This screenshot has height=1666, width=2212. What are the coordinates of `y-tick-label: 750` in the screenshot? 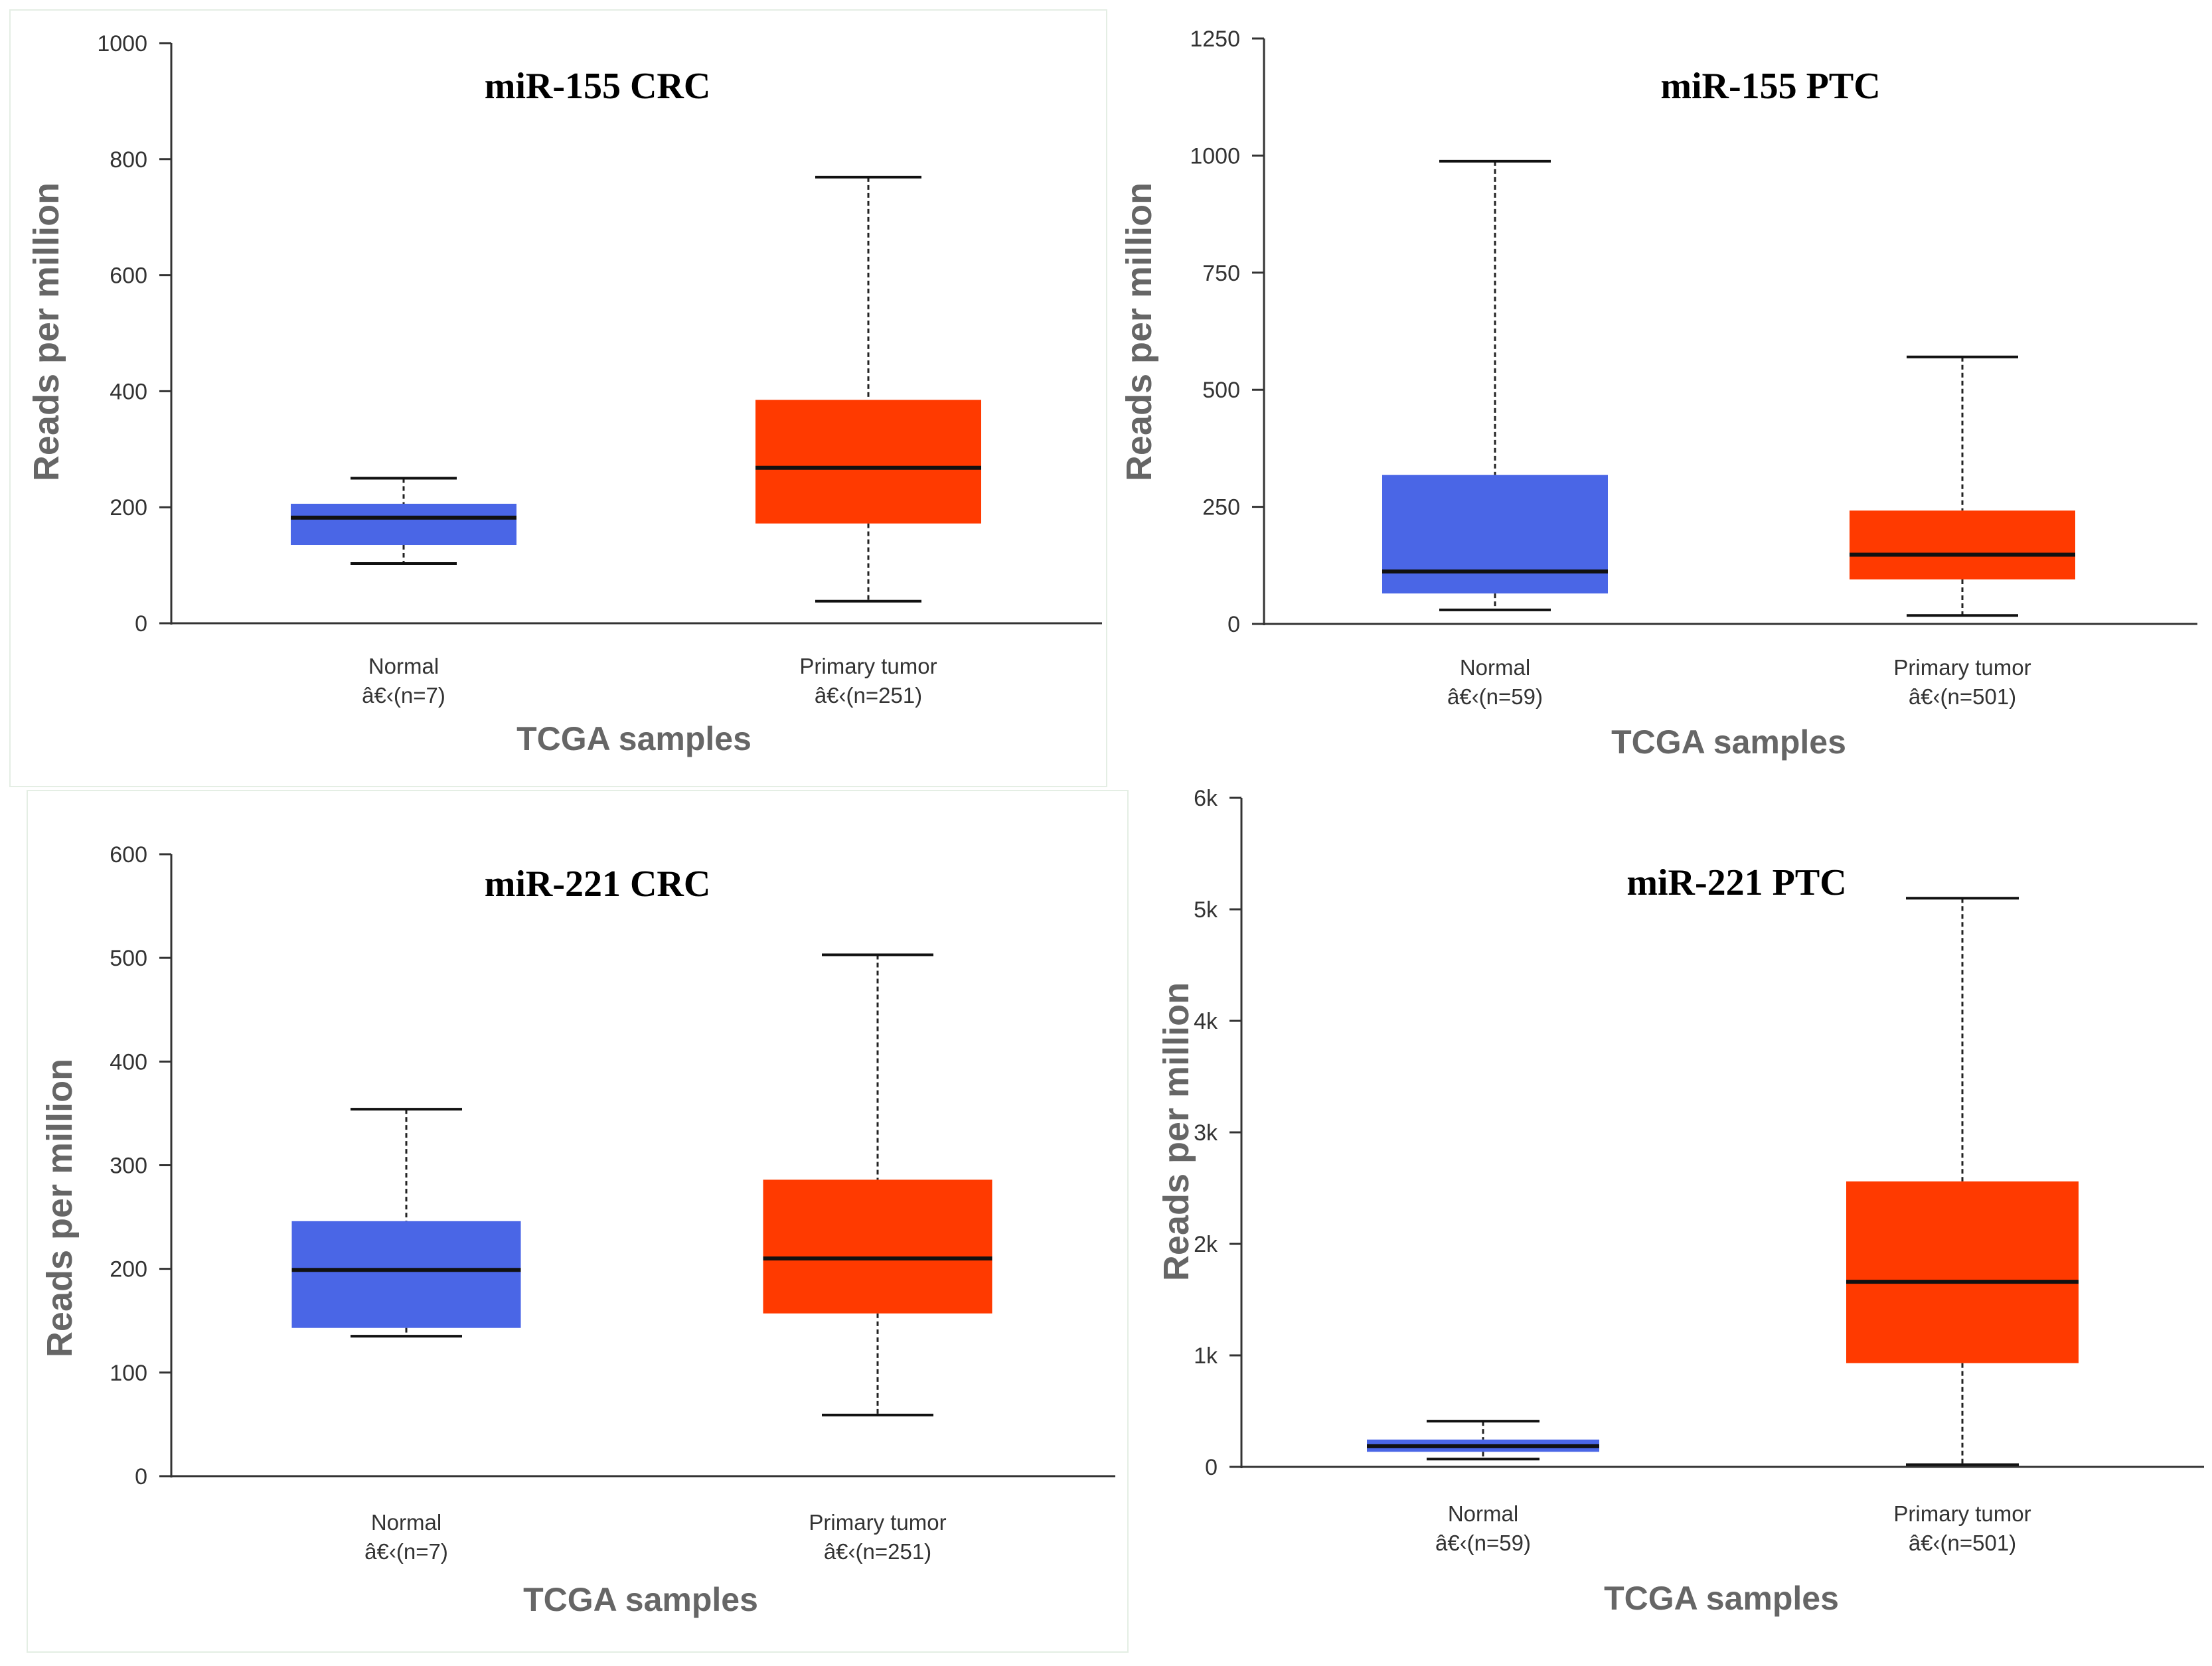 It's located at (1221, 273).